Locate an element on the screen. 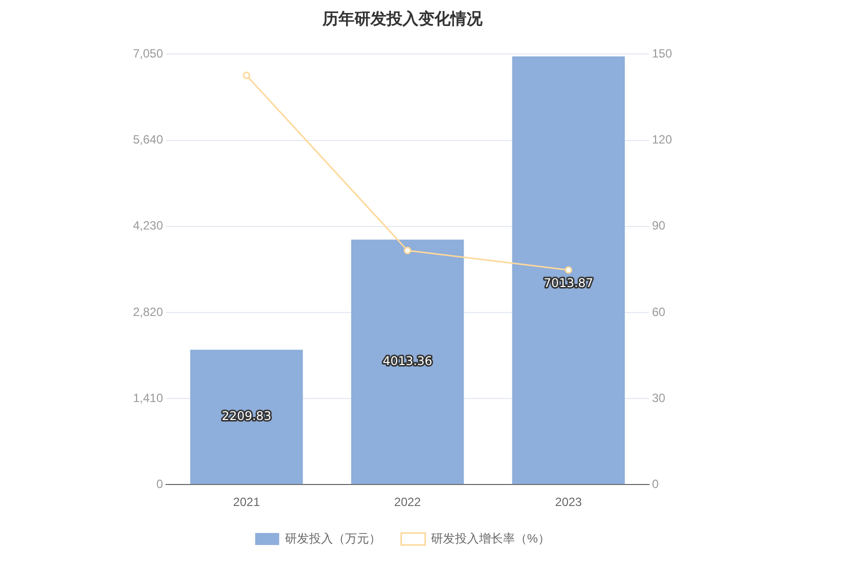 Image resolution: width=850 pixels, height=575 pixels. data-label: 2209.83 is located at coordinates (247, 416).